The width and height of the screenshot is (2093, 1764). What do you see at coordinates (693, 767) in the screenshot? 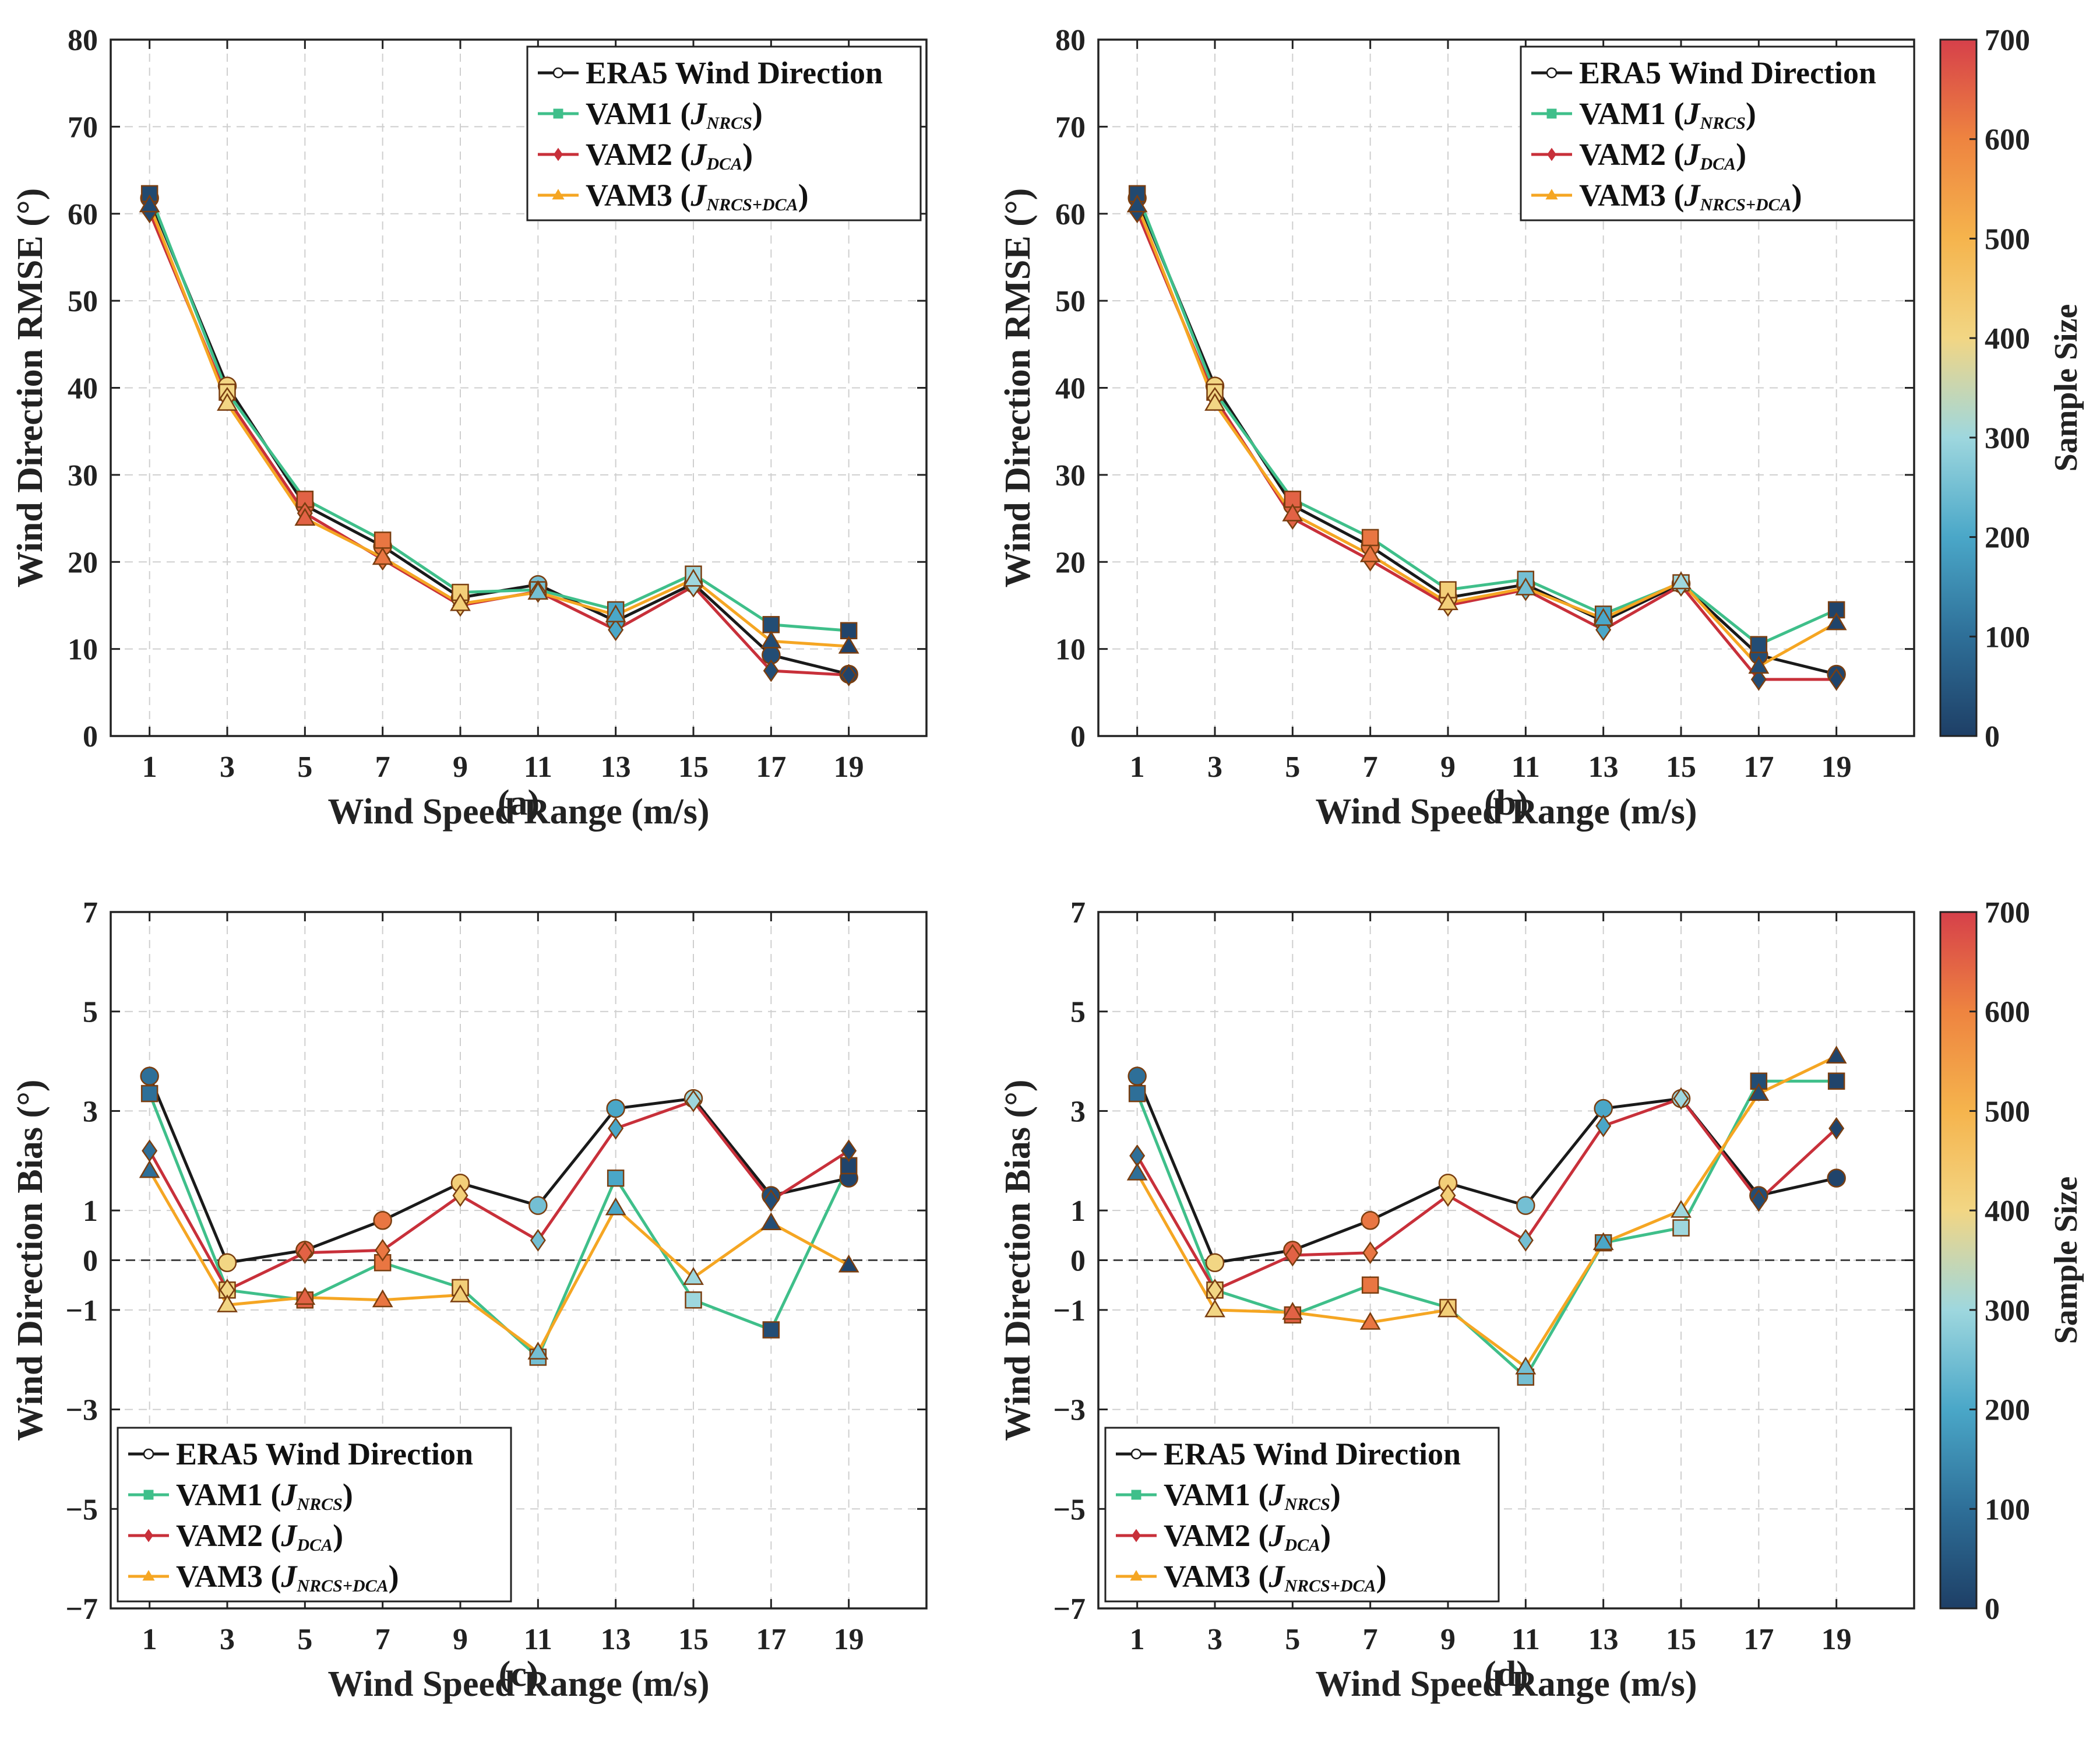
I see `x-tick-label: 15` at bounding box center [693, 767].